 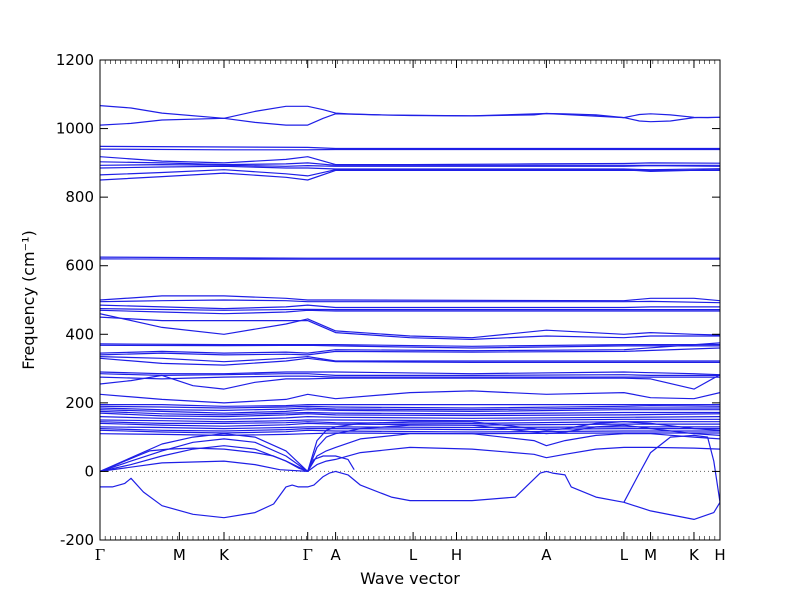 I want to click on y-axis-label: Frequency (cm⁻¹), so click(x=28, y=299).